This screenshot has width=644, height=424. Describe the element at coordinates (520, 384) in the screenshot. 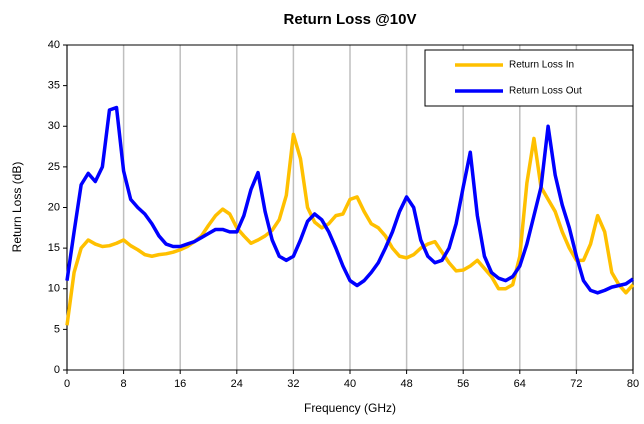

I see `x-tick-label: 64` at that location.